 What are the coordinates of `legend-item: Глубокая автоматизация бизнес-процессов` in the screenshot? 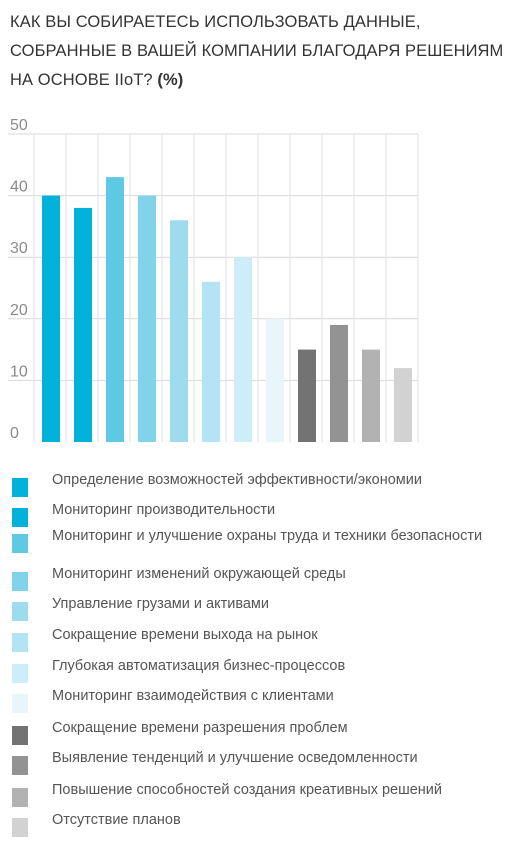 It's located at (269, 673).